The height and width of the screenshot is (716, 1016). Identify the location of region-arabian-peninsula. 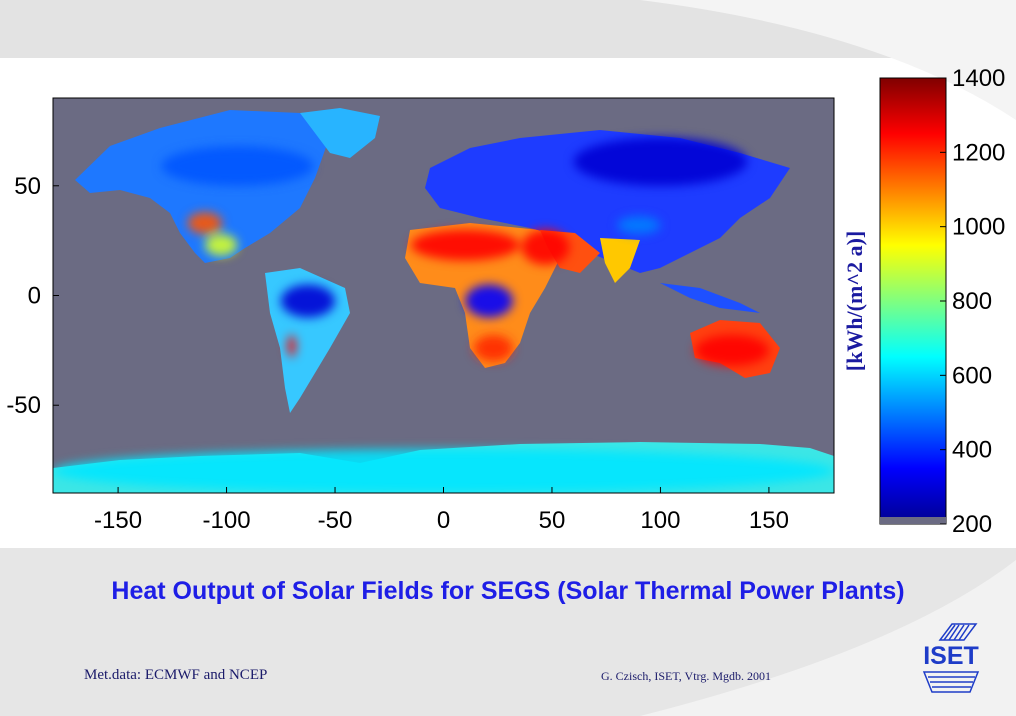
(545, 247).